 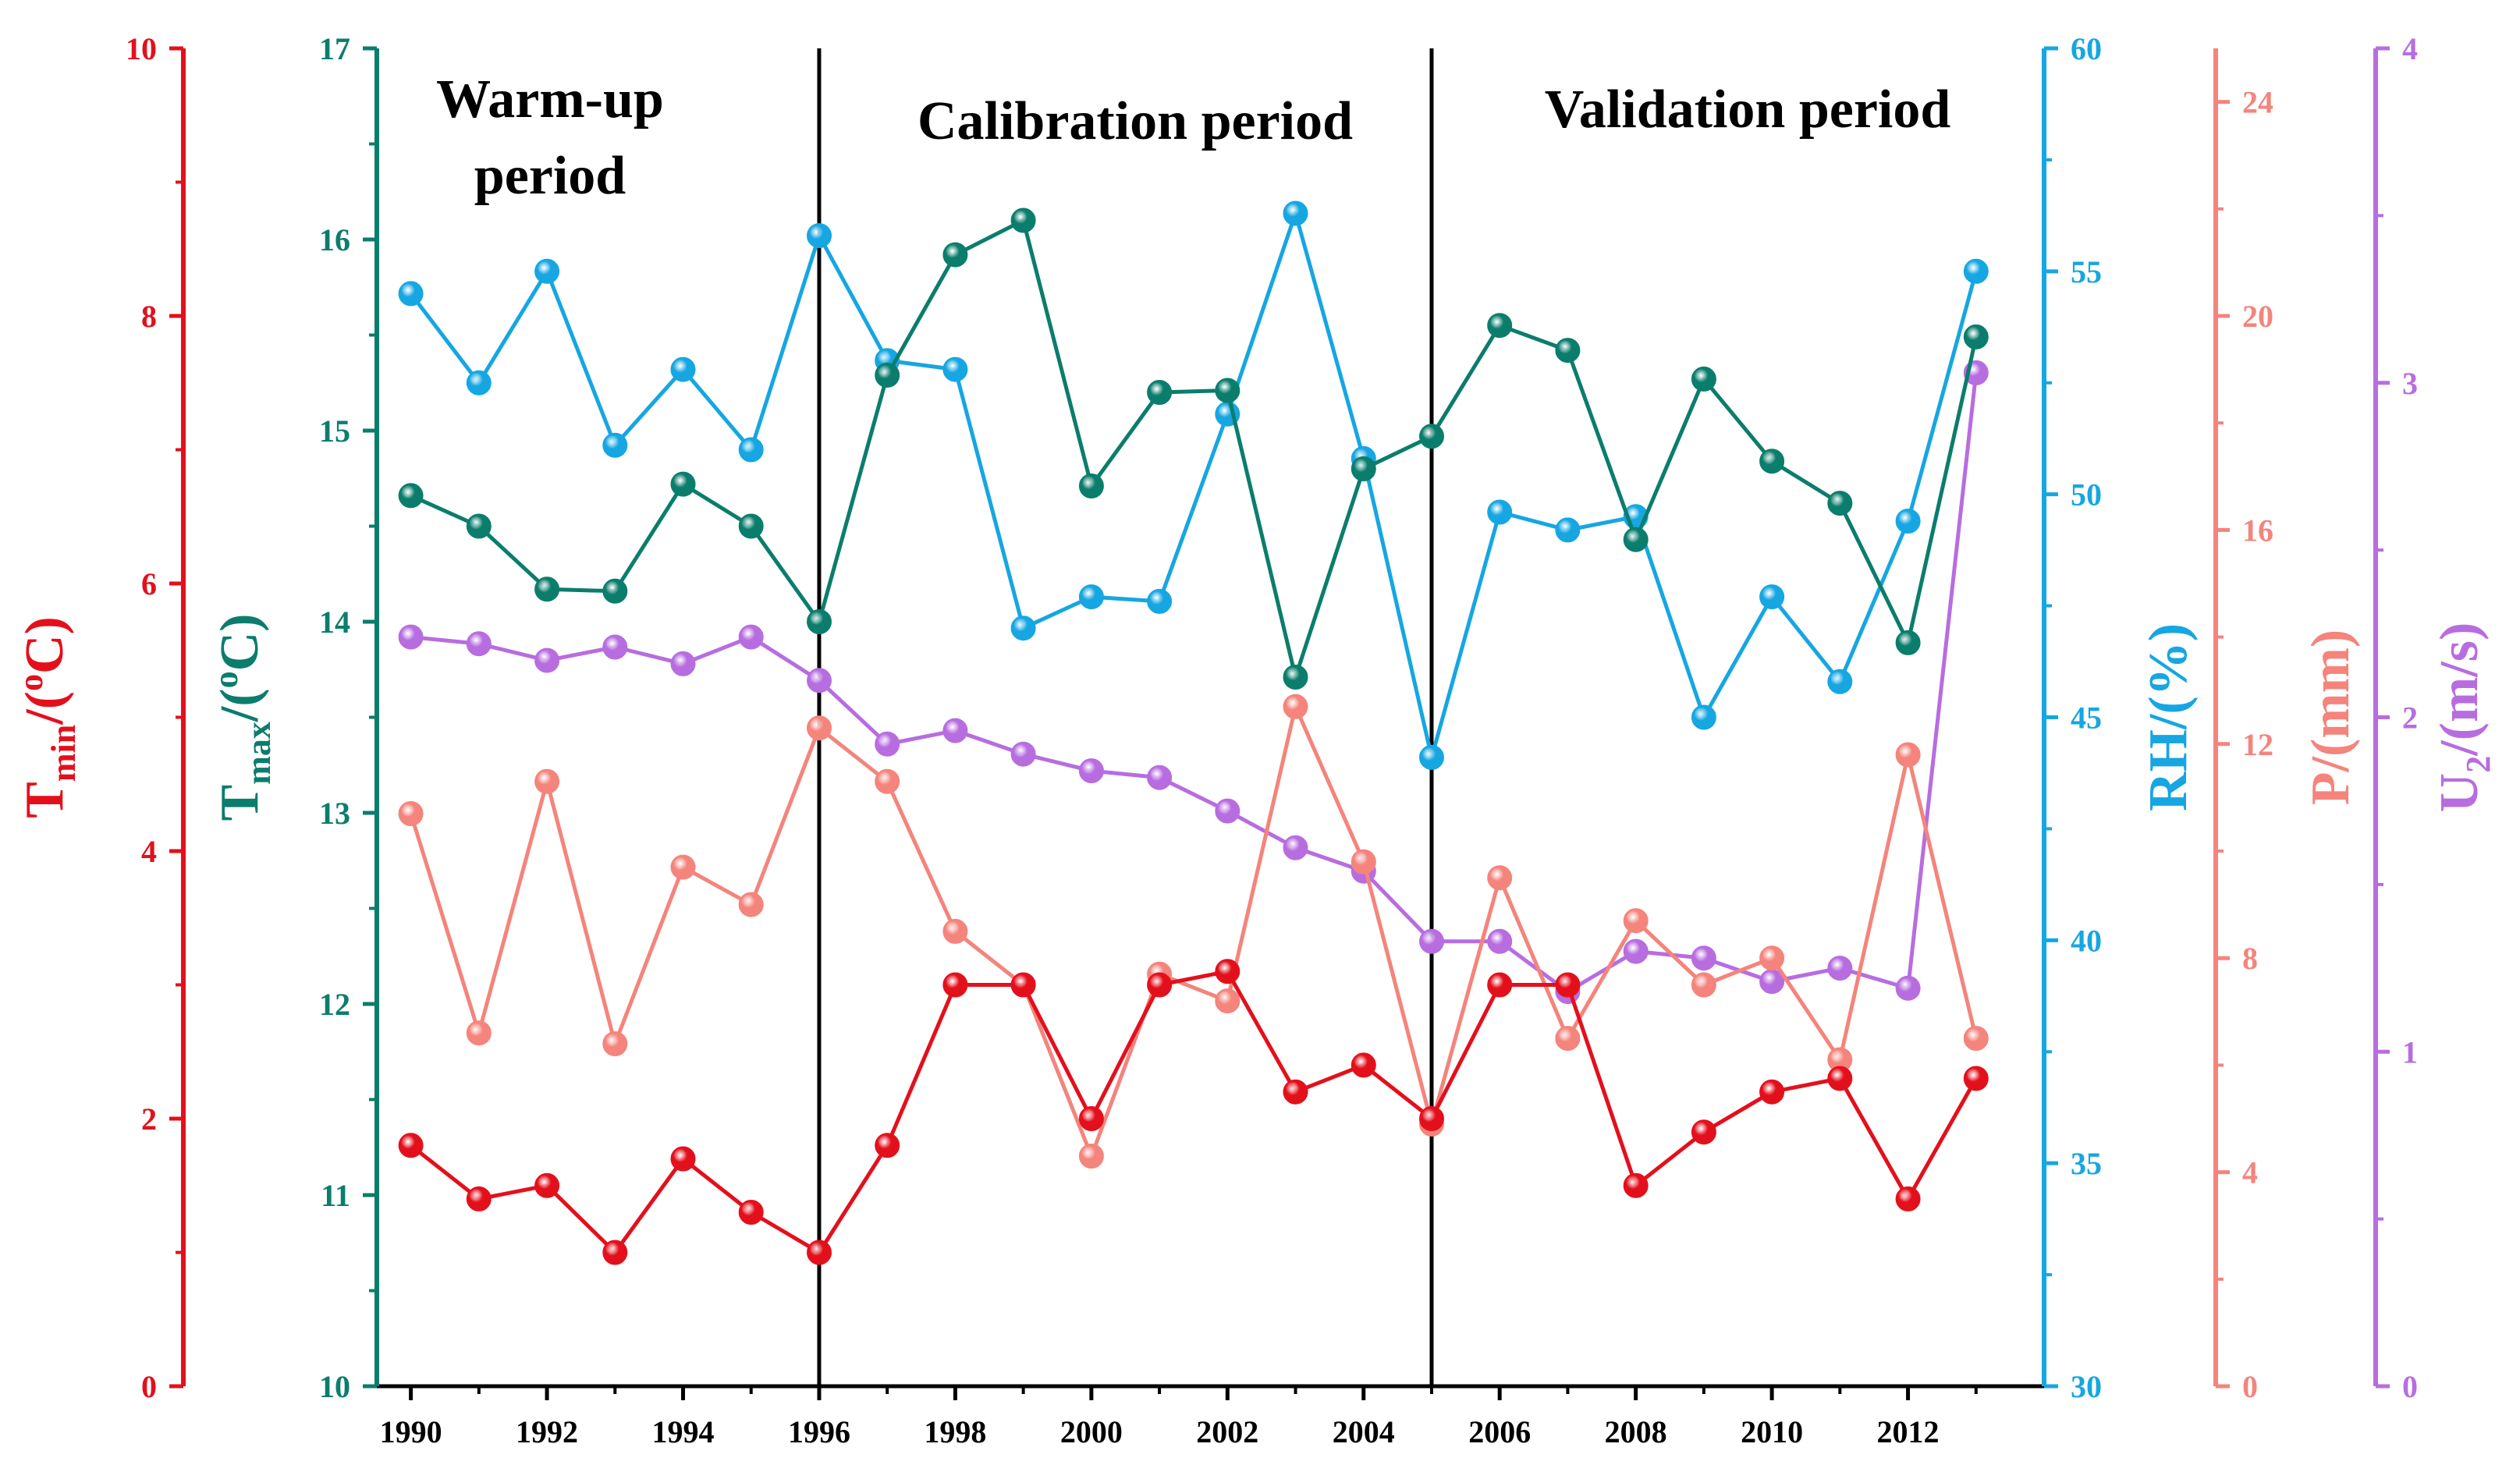 I want to click on p-point-1993, so click(x=615, y=1044).